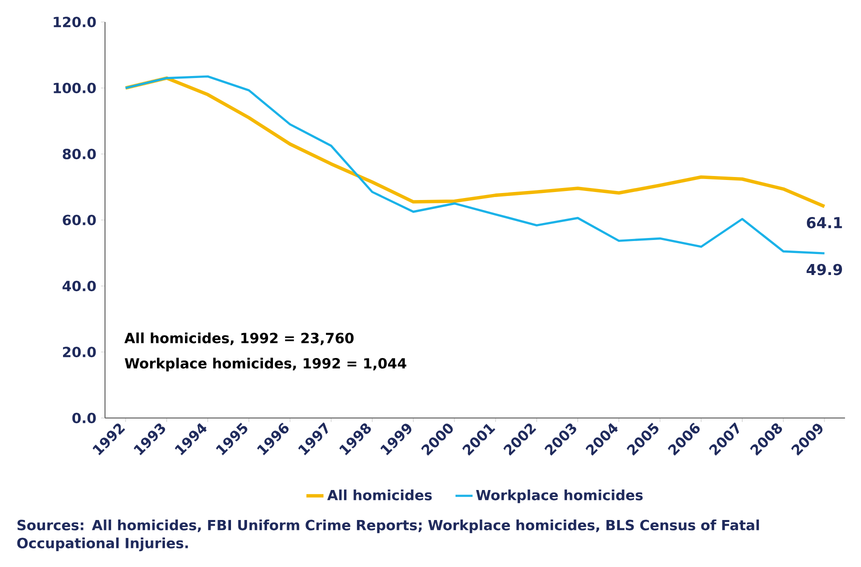 This screenshot has height=567, width=861. I want to click on y-tick-label: 20.0, so click(79, 352).